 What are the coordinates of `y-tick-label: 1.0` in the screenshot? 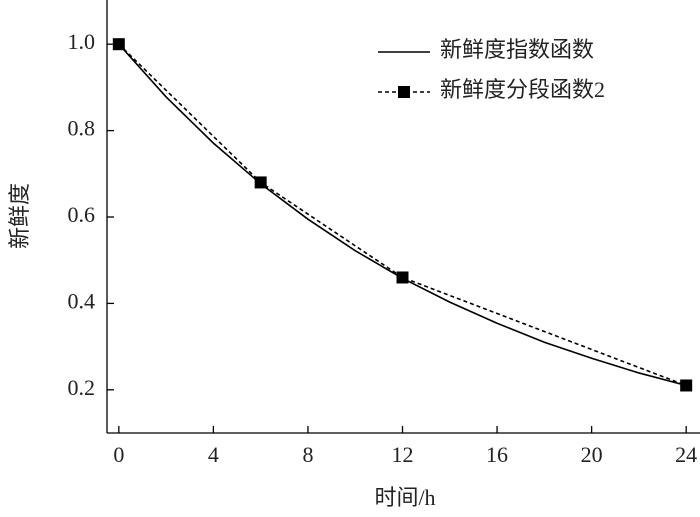 It's located at (82, 41).